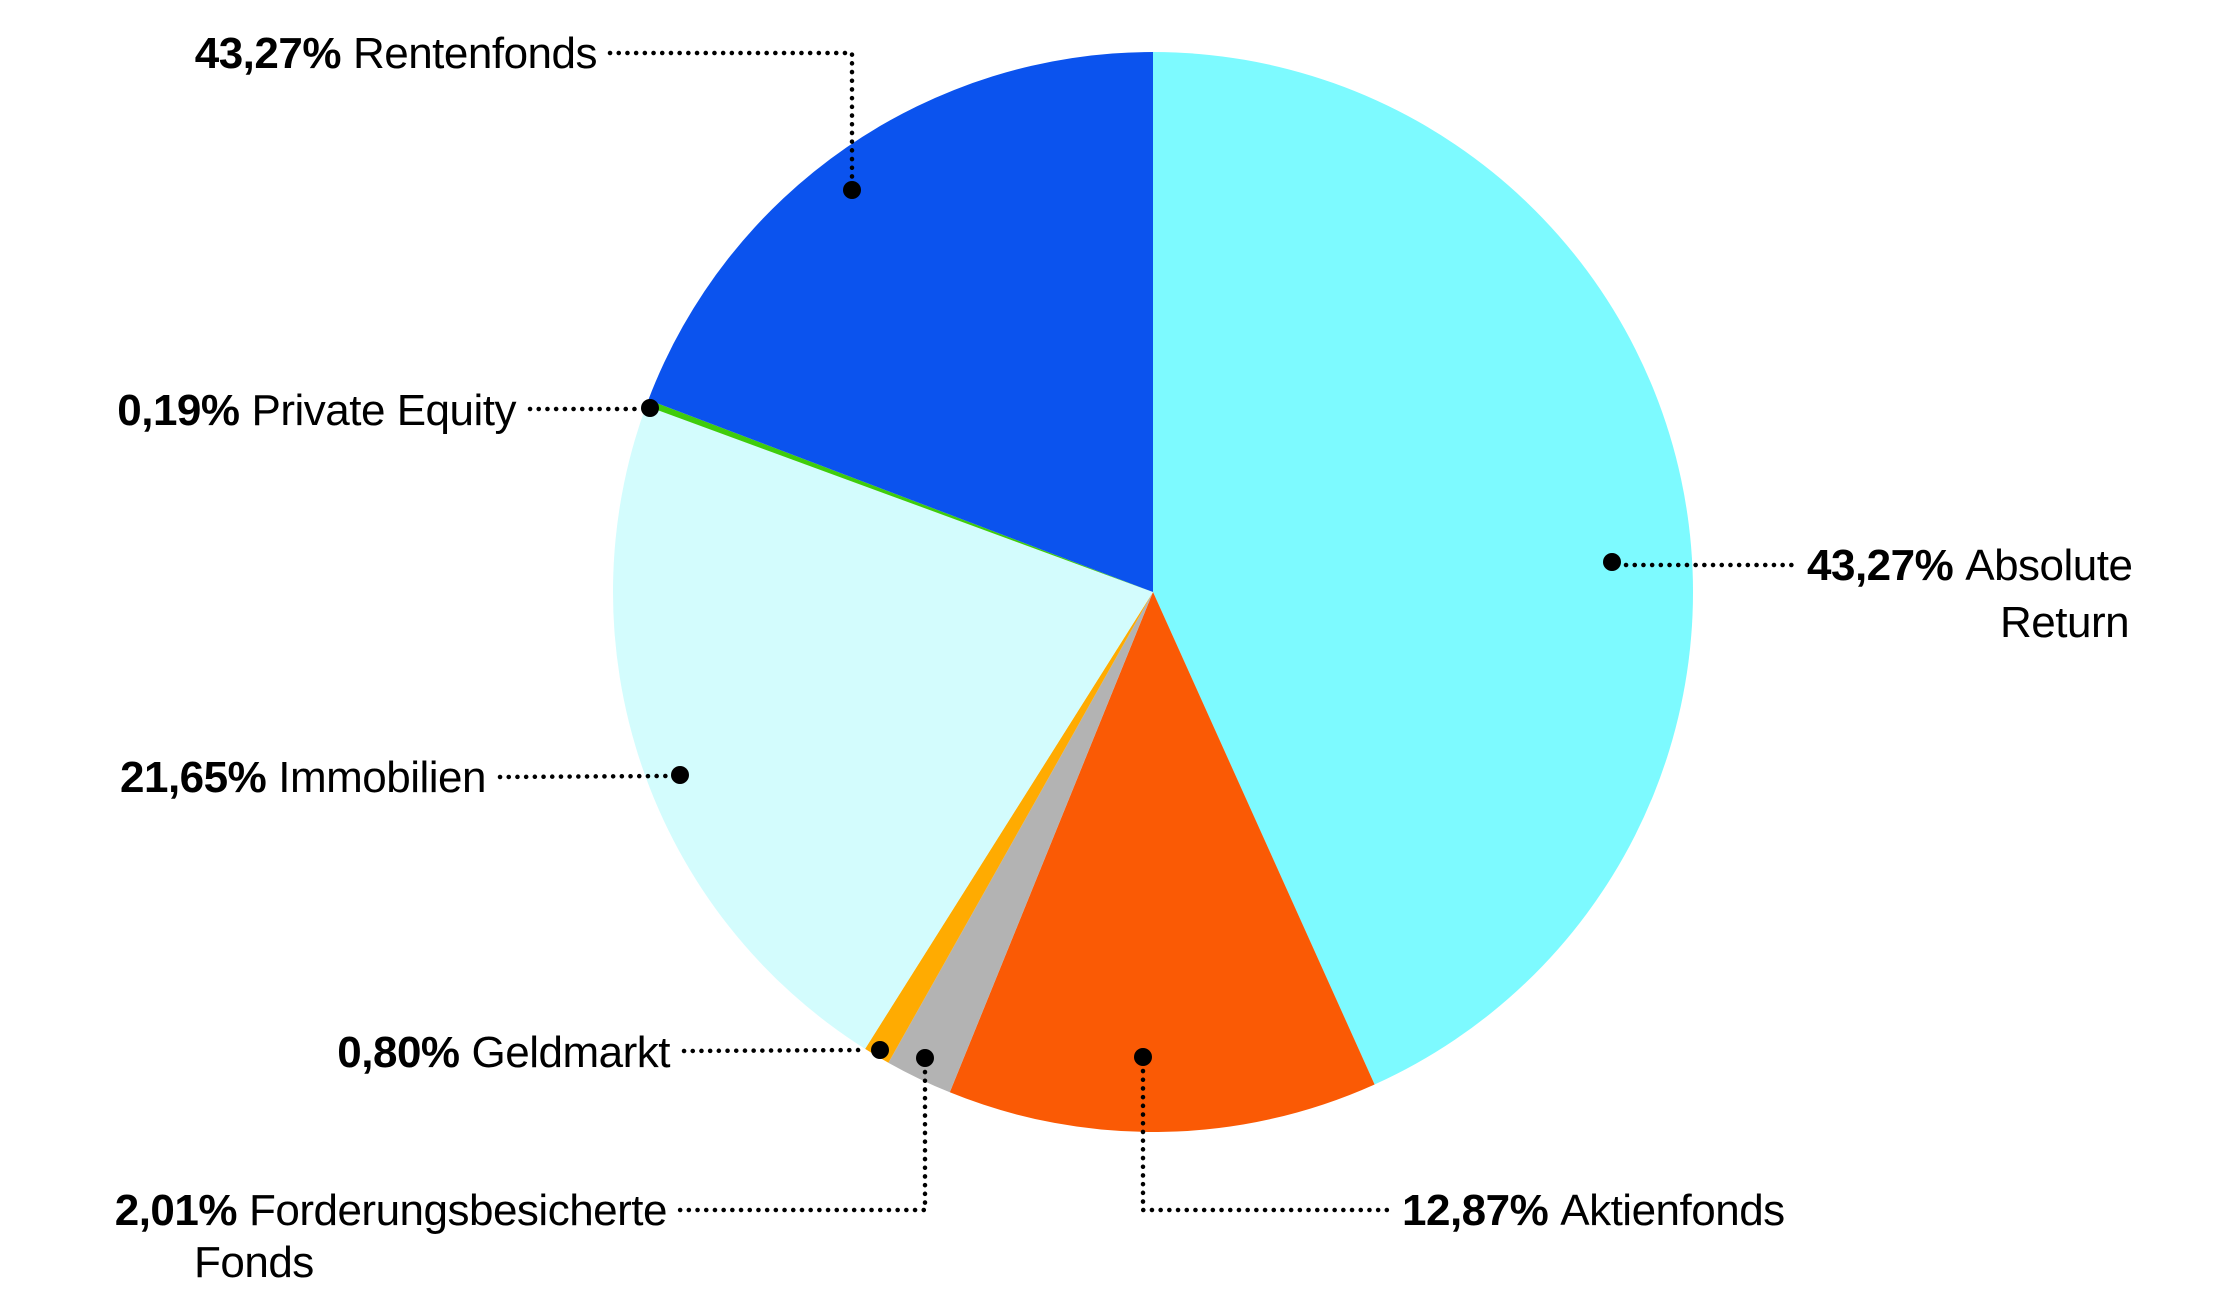  What do you see at coordinates (571, 1052) in the screenshot?
I see `label-category: Geldmarkt` at bounding box center [571, 1052].